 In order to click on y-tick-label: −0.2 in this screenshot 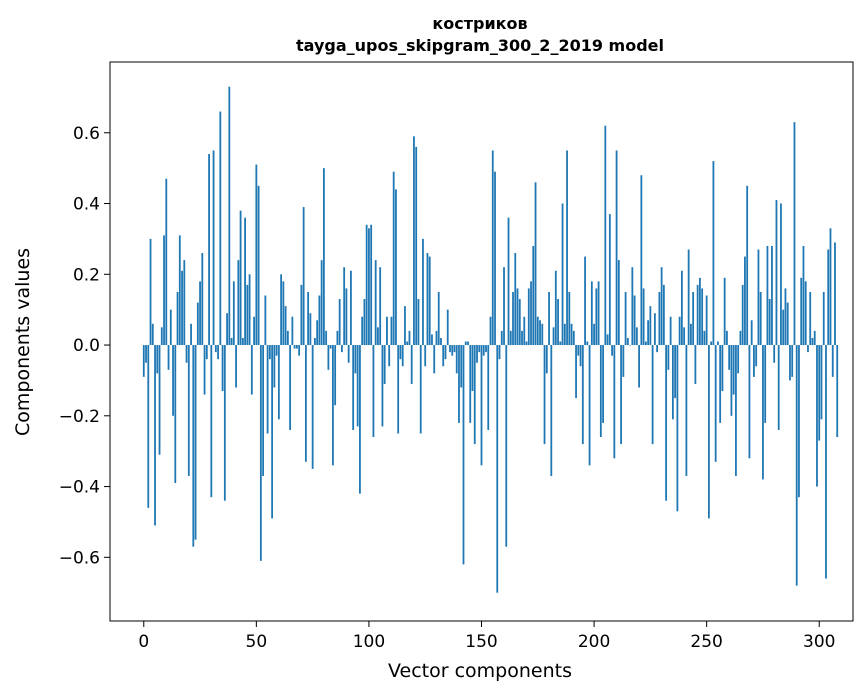, I will do `click(79, 417)`.